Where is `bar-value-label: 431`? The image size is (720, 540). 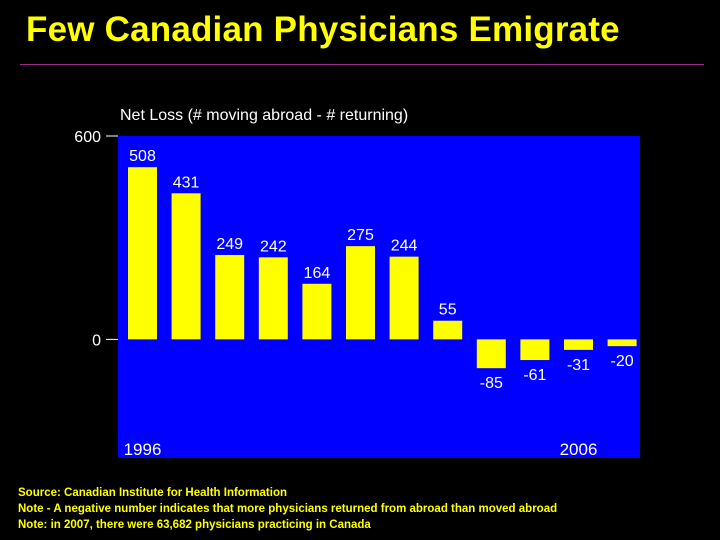 bar-value-label: 431 is located at coordinates (186, 182).